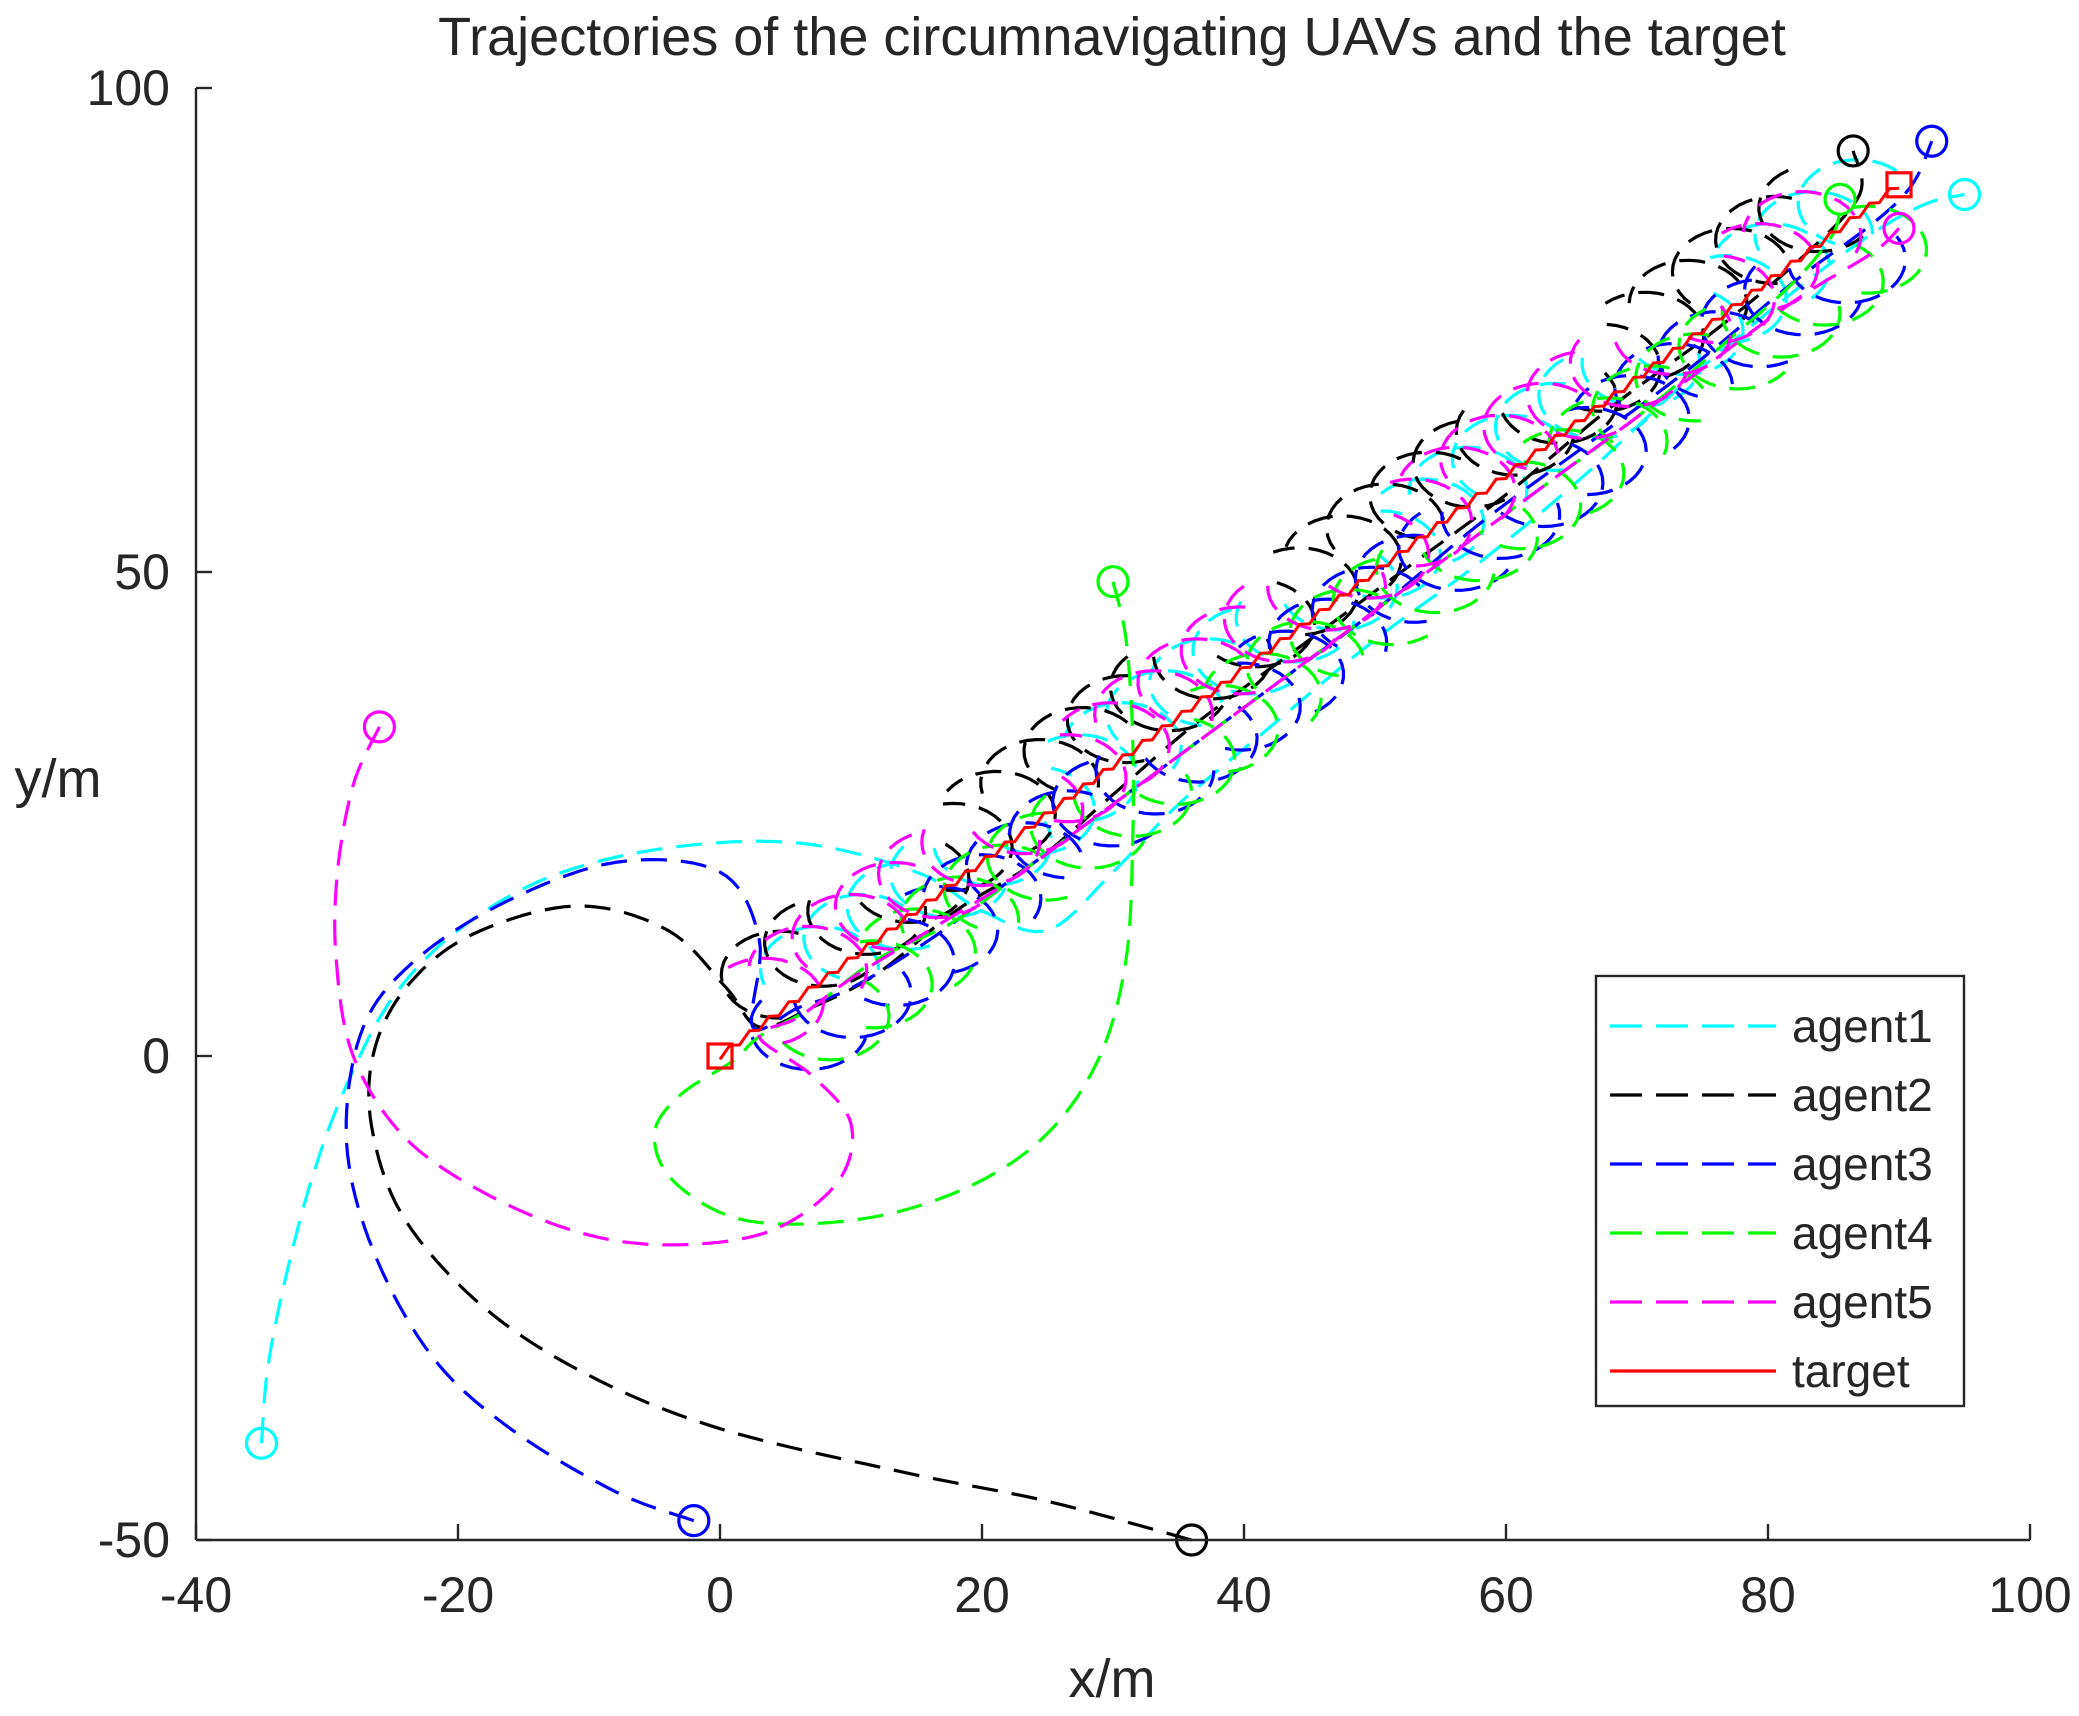  I want to click on legend: agent1 agent2 agent3 agent4 agent5 target, so click(1780, 1191).